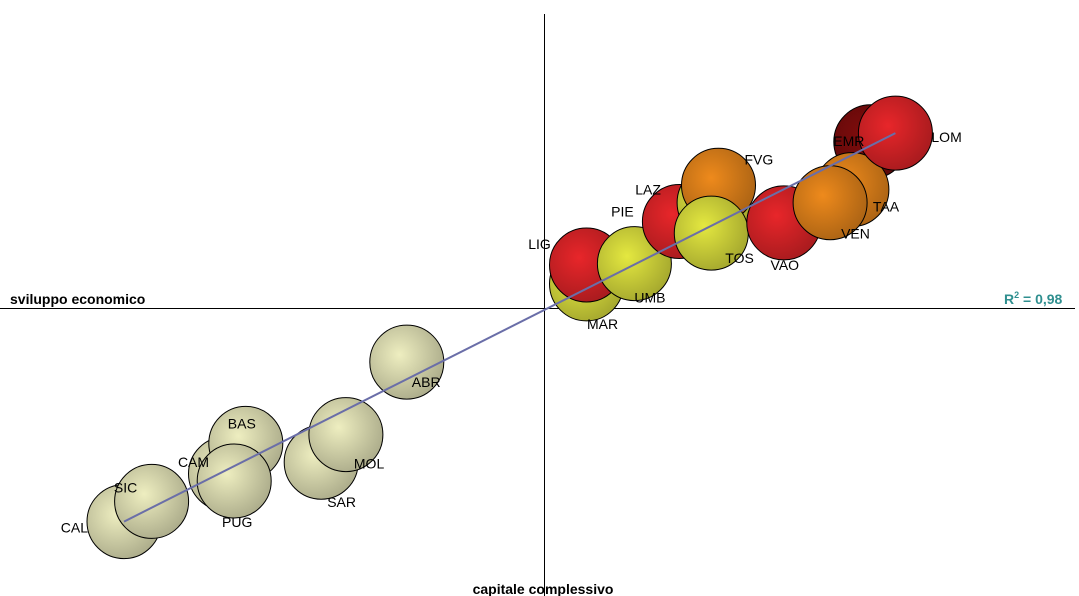 This screenshot has height=596, width=1079. Describe the element at coordinates (193, 462) in the screenshot. I see `point-label-cam: CAM` at that location.